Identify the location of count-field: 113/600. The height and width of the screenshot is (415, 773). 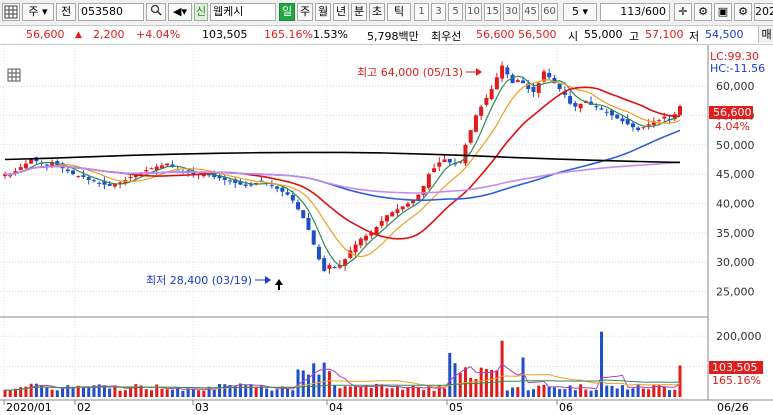
(635, 12).